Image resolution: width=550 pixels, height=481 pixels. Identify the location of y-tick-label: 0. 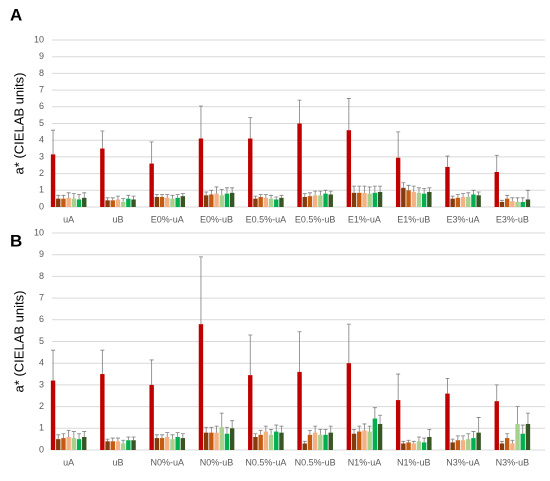
(41, 206).